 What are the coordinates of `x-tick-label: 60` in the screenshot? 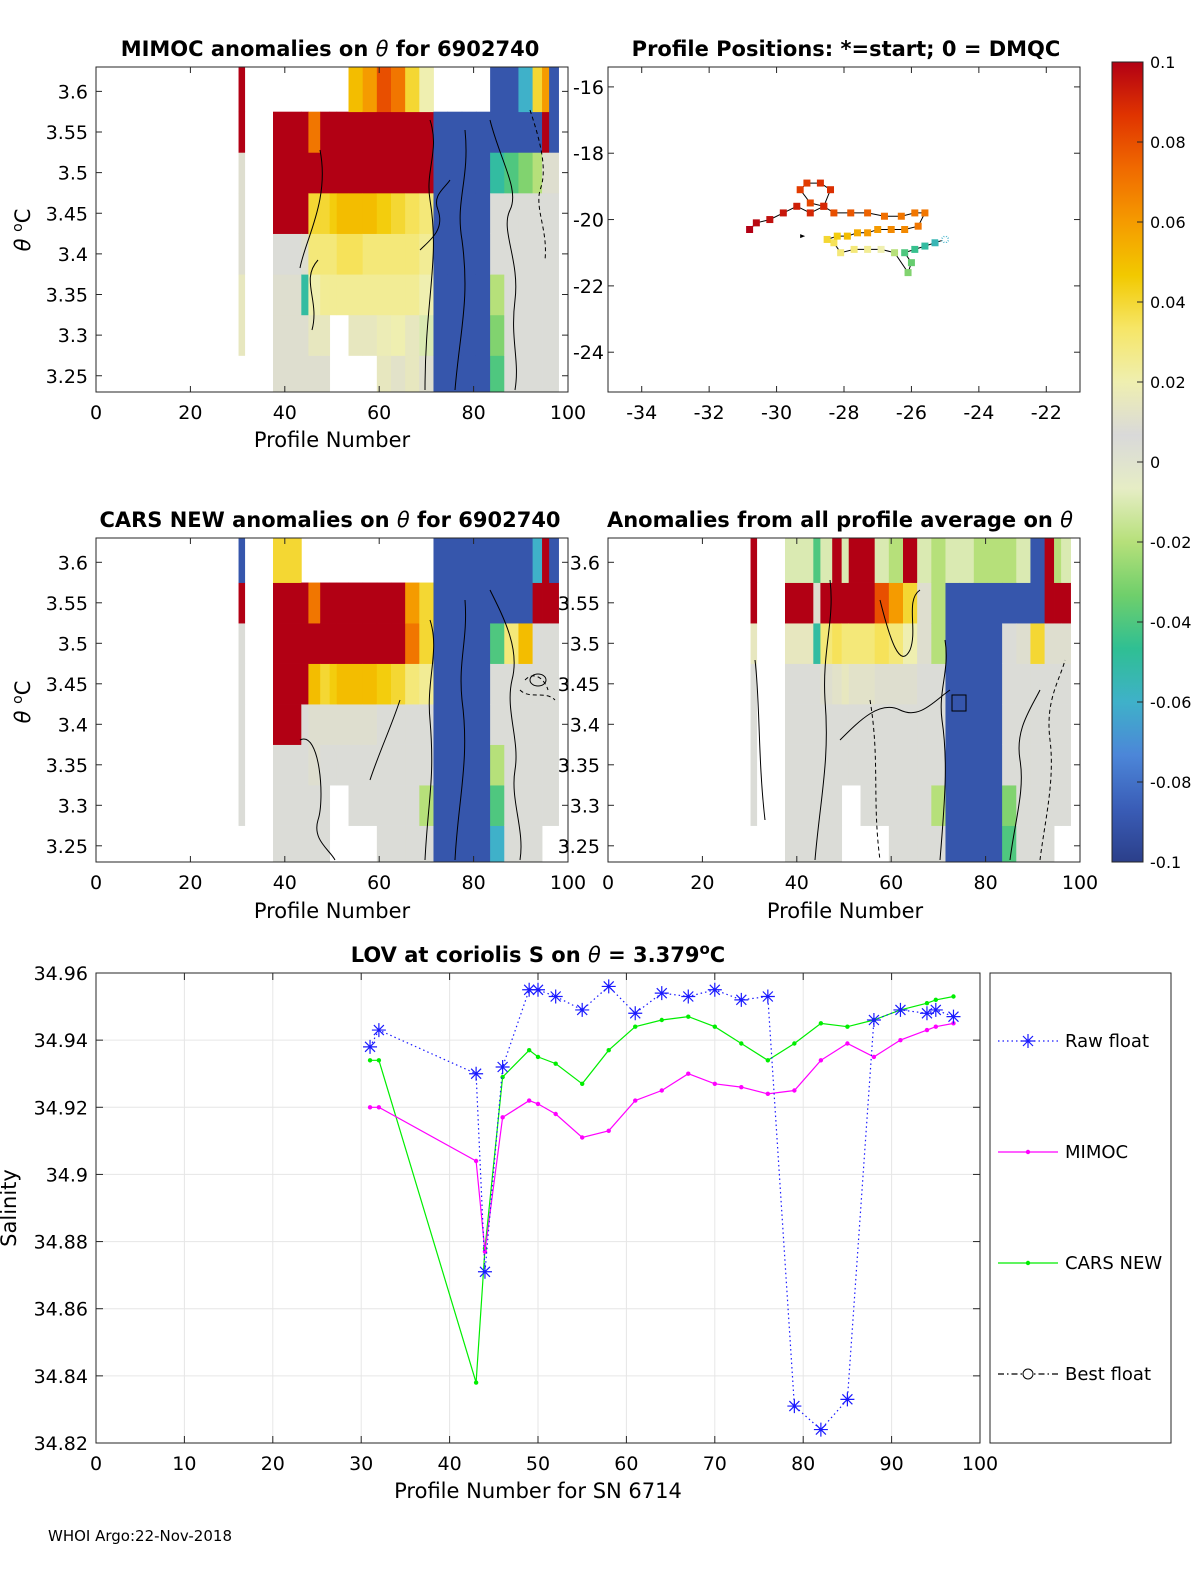 It's located at (379, 883).